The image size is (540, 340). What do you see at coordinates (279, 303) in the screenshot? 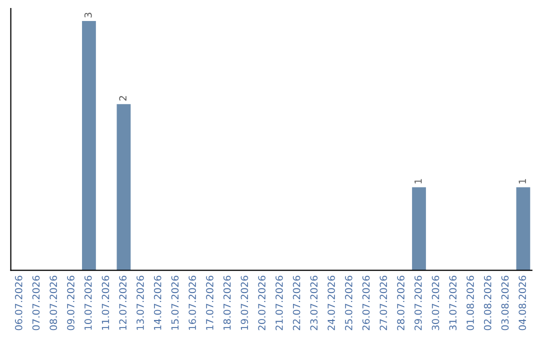
I see `x-tick-label: 21.07.2026` at bounding box center [279, 303].